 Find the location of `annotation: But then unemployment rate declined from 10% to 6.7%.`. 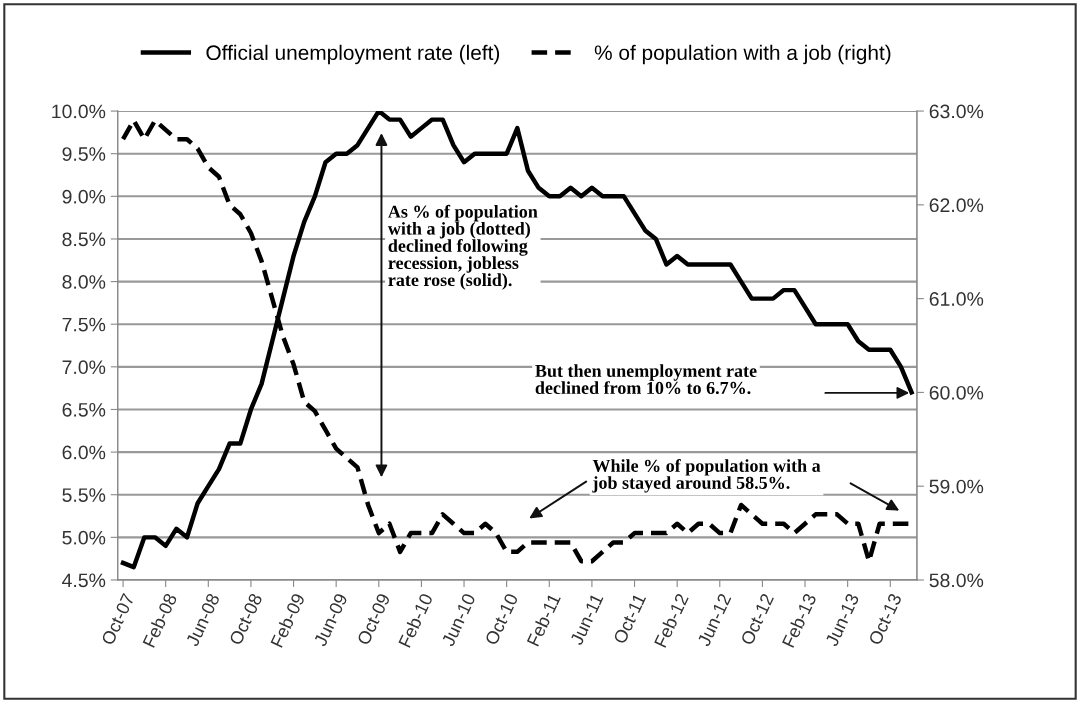

annotation: But then unemployment rate declined from 10% to 6.7%. is located at coordinates (646, 379).